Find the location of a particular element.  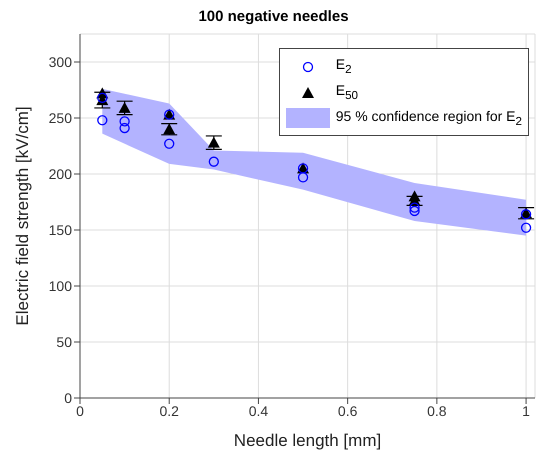

y-tick-label: 0 is located at coordinates (68, 398).